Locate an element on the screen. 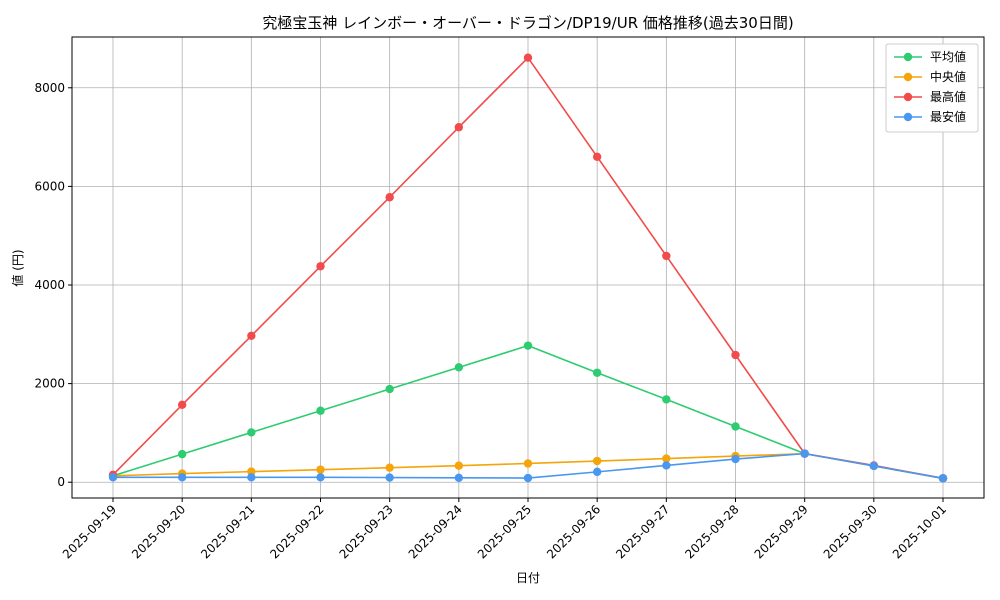 This screenshot has width=1000, height=600. x-tick-label: 2025-09-24 is located at coordinates (435, 531).